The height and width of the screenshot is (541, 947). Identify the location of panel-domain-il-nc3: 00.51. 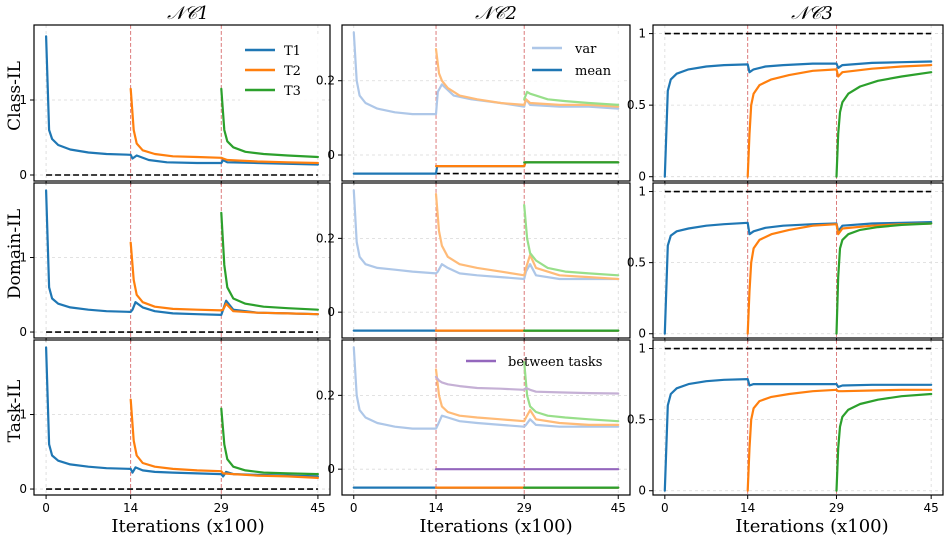
(785, 262).